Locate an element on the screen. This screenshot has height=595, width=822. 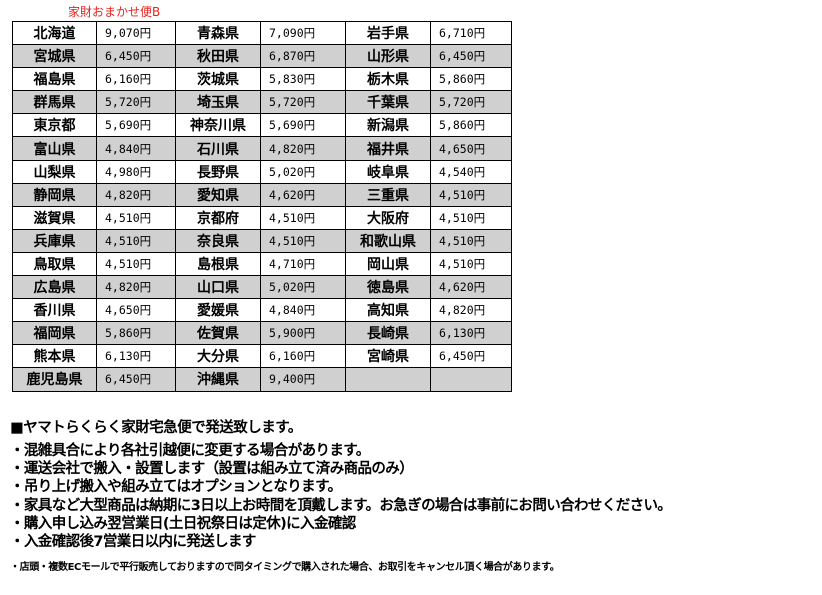
prefecture-cell: 三重県 is located at coordinates (388, 194).